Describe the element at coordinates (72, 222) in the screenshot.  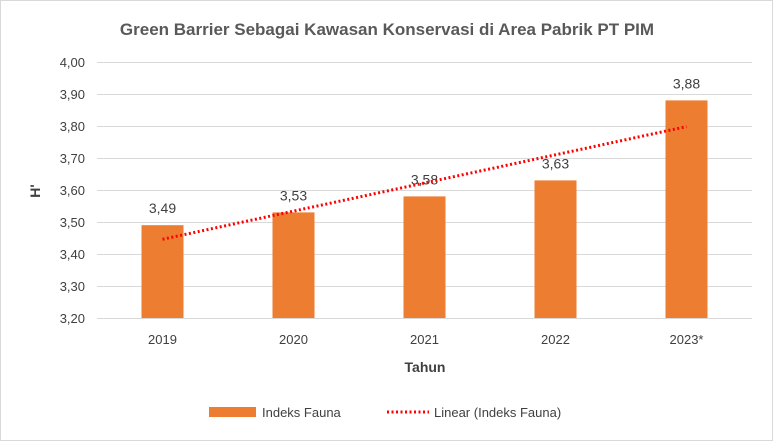
I see `y-tick-label: 3,50` at that location.